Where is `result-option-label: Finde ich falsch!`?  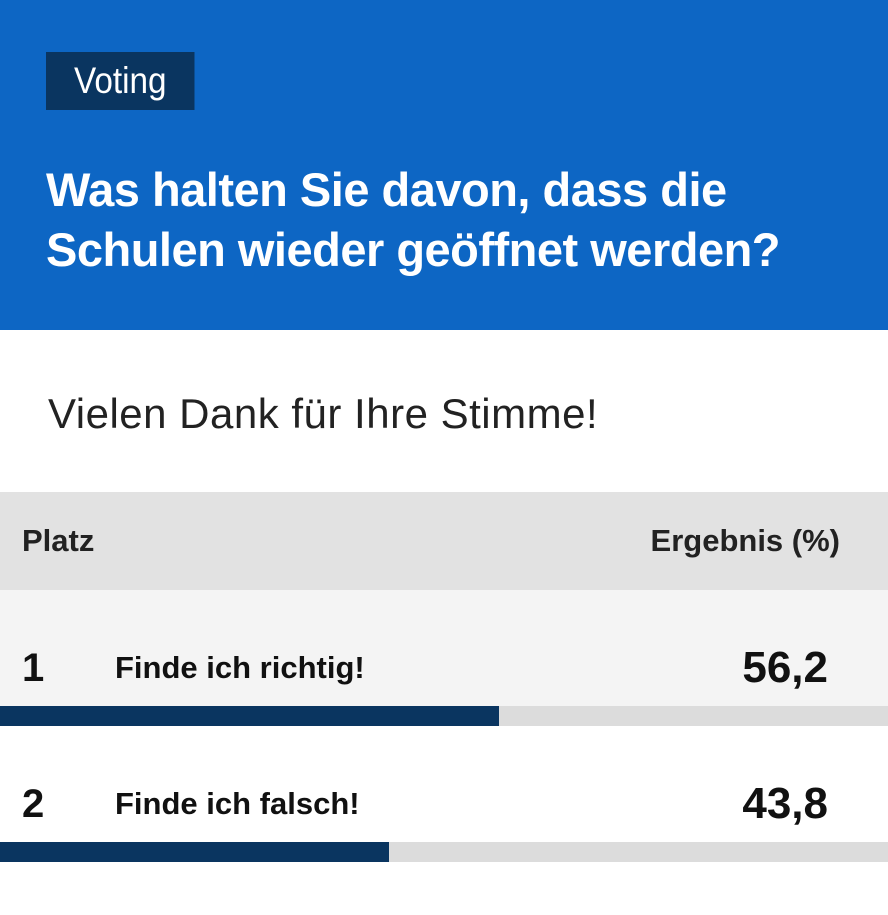
result-option-label: Finde ich falsch! is located at coordinates (237, 803).